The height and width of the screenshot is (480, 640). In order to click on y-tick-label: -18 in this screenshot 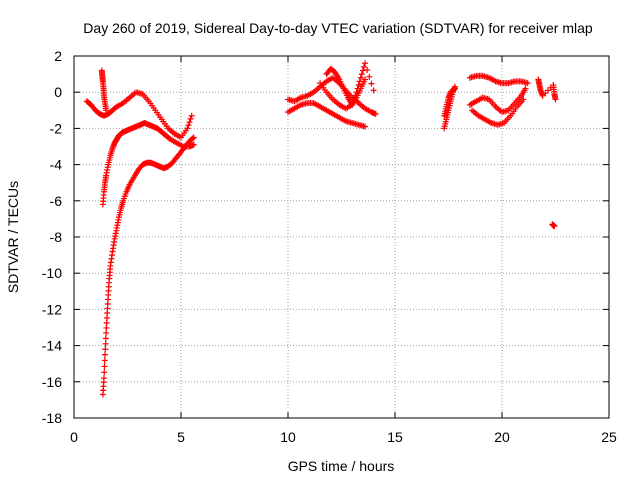, I will do `click(52, 418)`.